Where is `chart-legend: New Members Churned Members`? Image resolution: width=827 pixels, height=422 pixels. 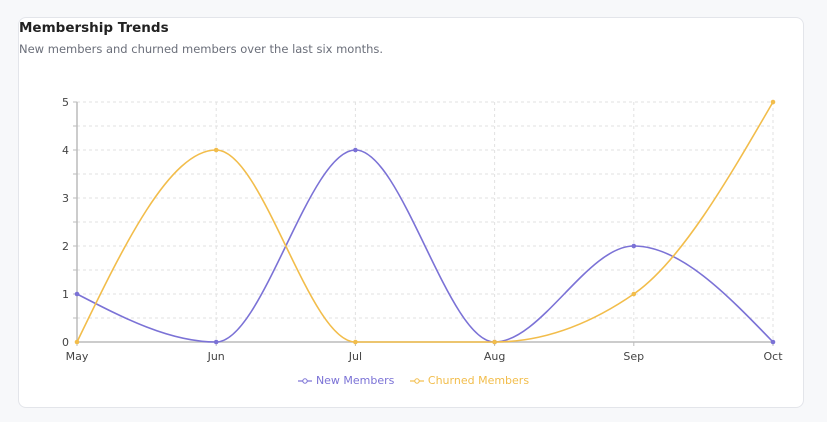
chart-legend: New Members Churned Members is located at coordinates (413, 381).